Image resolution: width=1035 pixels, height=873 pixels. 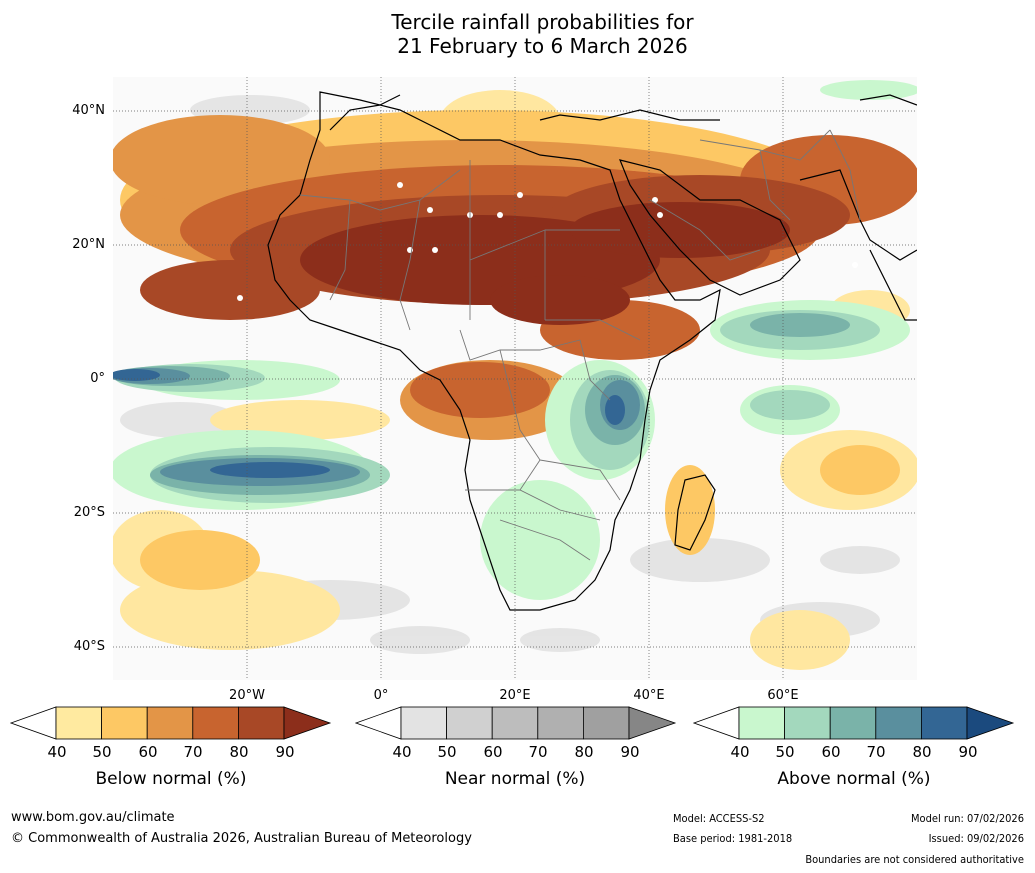 I want to click on title-line-2: 21 February to 6 March 2026, so click(x=542, y=46).